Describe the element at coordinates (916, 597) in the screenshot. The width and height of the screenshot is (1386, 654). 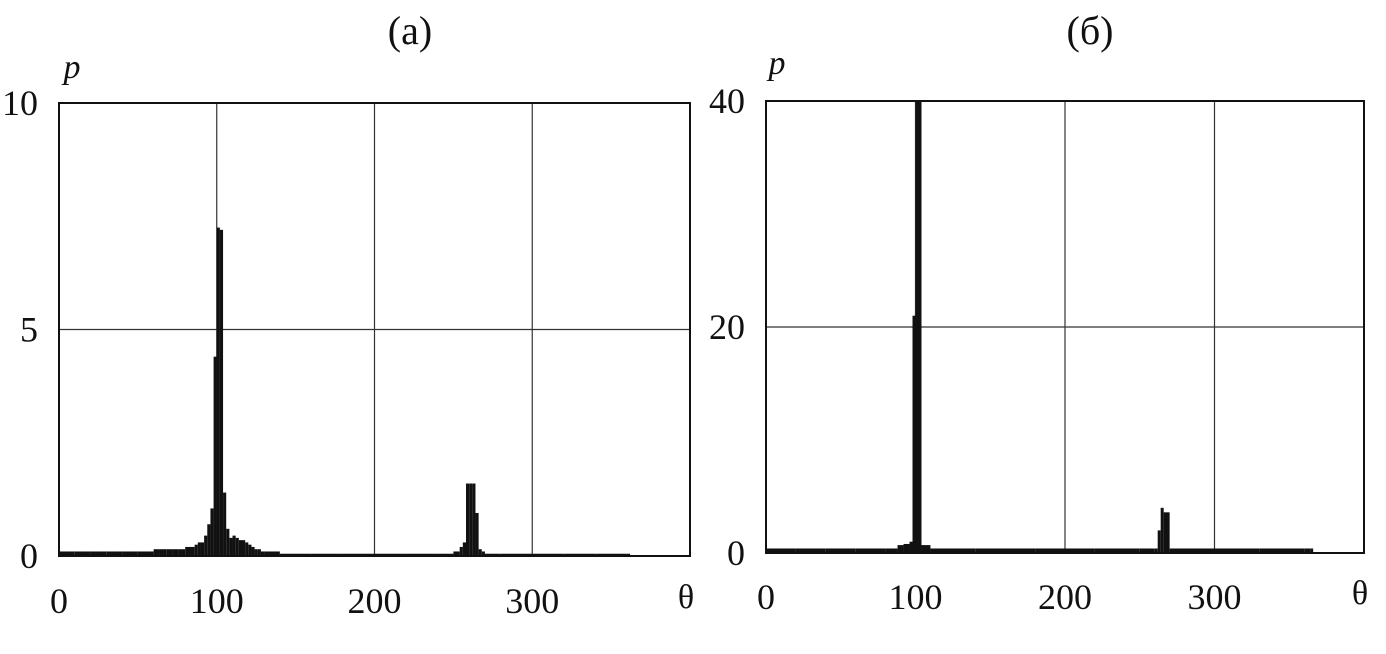
I see `panel-b-xtick-label-1: 100` at that location.